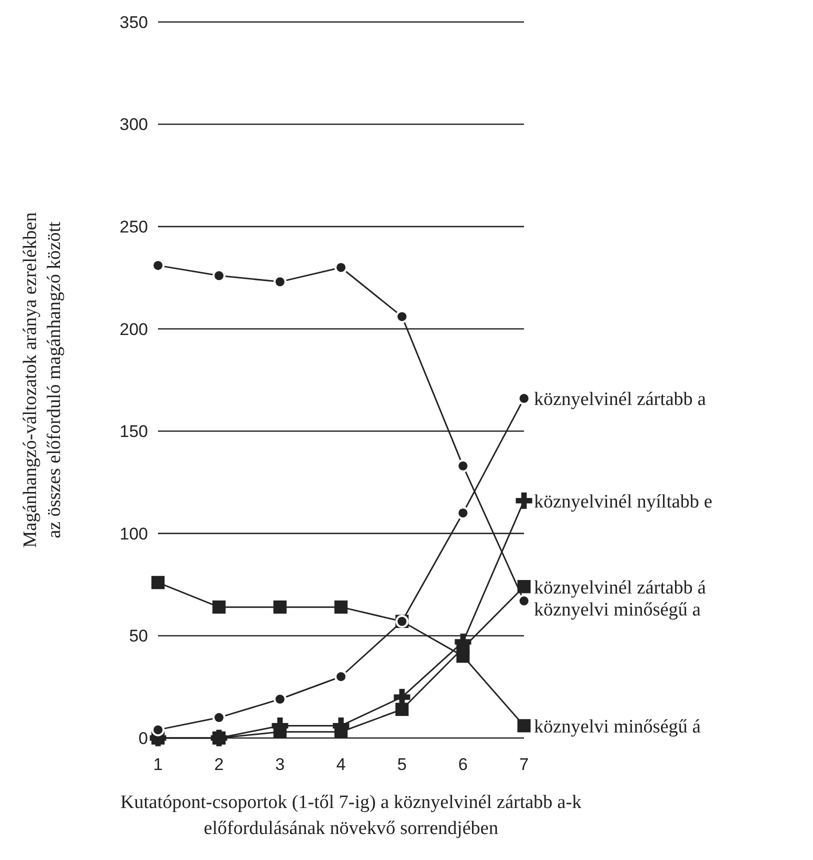  I want to click on series-label: köznyelvi minőségű a, so click(618, 609).